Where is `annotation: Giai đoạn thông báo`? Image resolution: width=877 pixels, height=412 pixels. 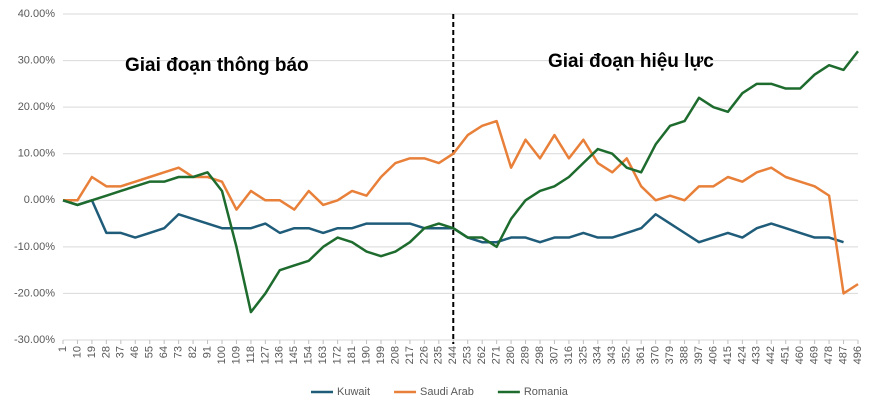
annotation: Giai đoạn thông báo is located at coordinates (217, 65).